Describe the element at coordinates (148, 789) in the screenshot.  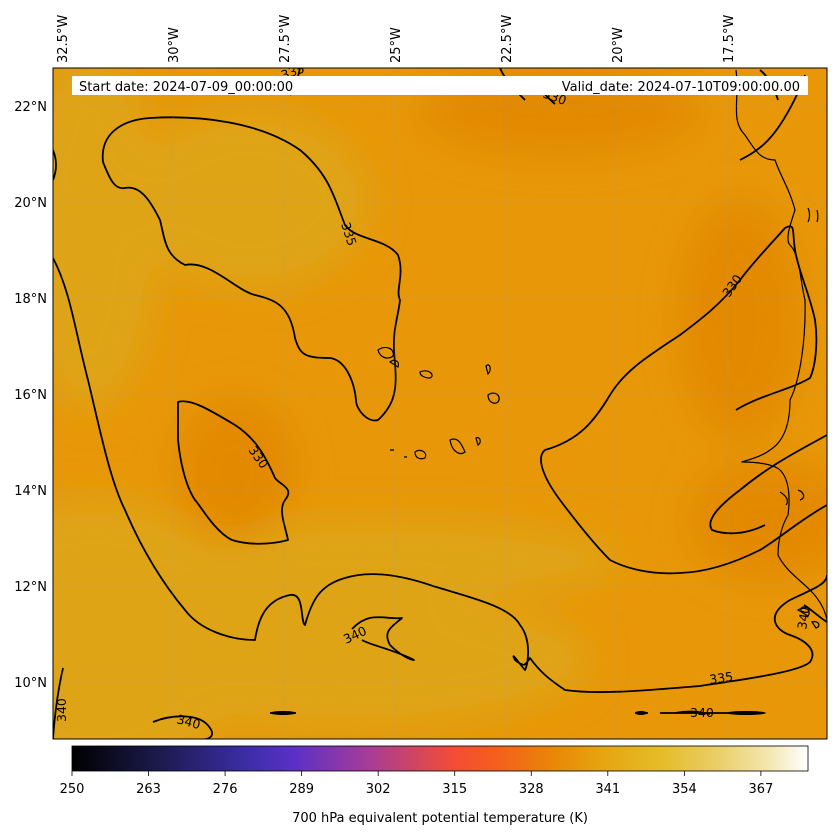
I see `colorbar-tick-label: 263` at that location.